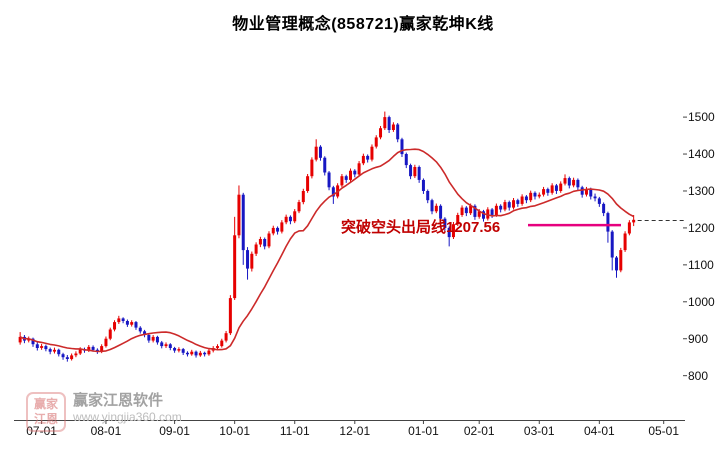 Image resolution: width=726 pixels, height=450 pixels. Describe the element at coordinates (118, 400) in the screenshot. I see `watermark-name: 赢家江恩软件` at that location.